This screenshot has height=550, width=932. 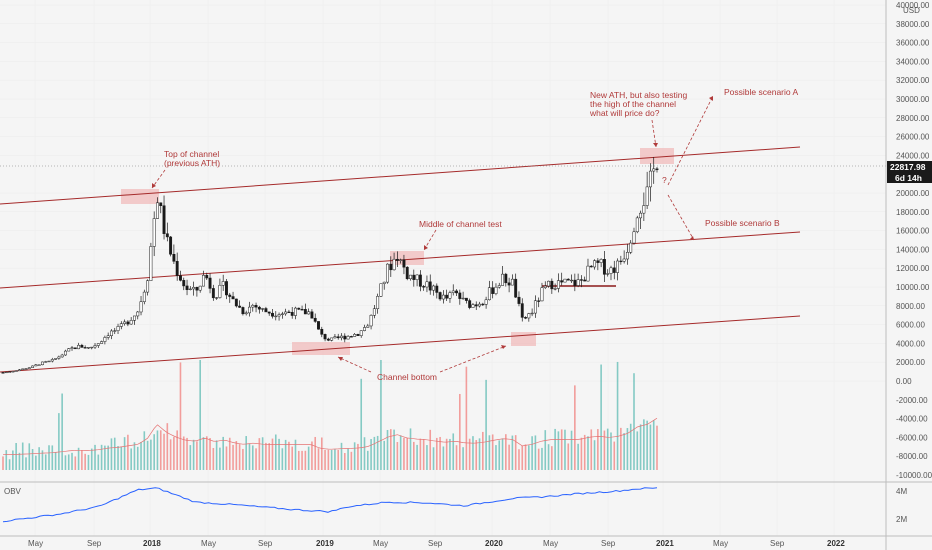 What do you see at coordinates (913, 231) in the screenshot?
I see `y-tick-label: 16000.00` at bounding box center [913, 231].